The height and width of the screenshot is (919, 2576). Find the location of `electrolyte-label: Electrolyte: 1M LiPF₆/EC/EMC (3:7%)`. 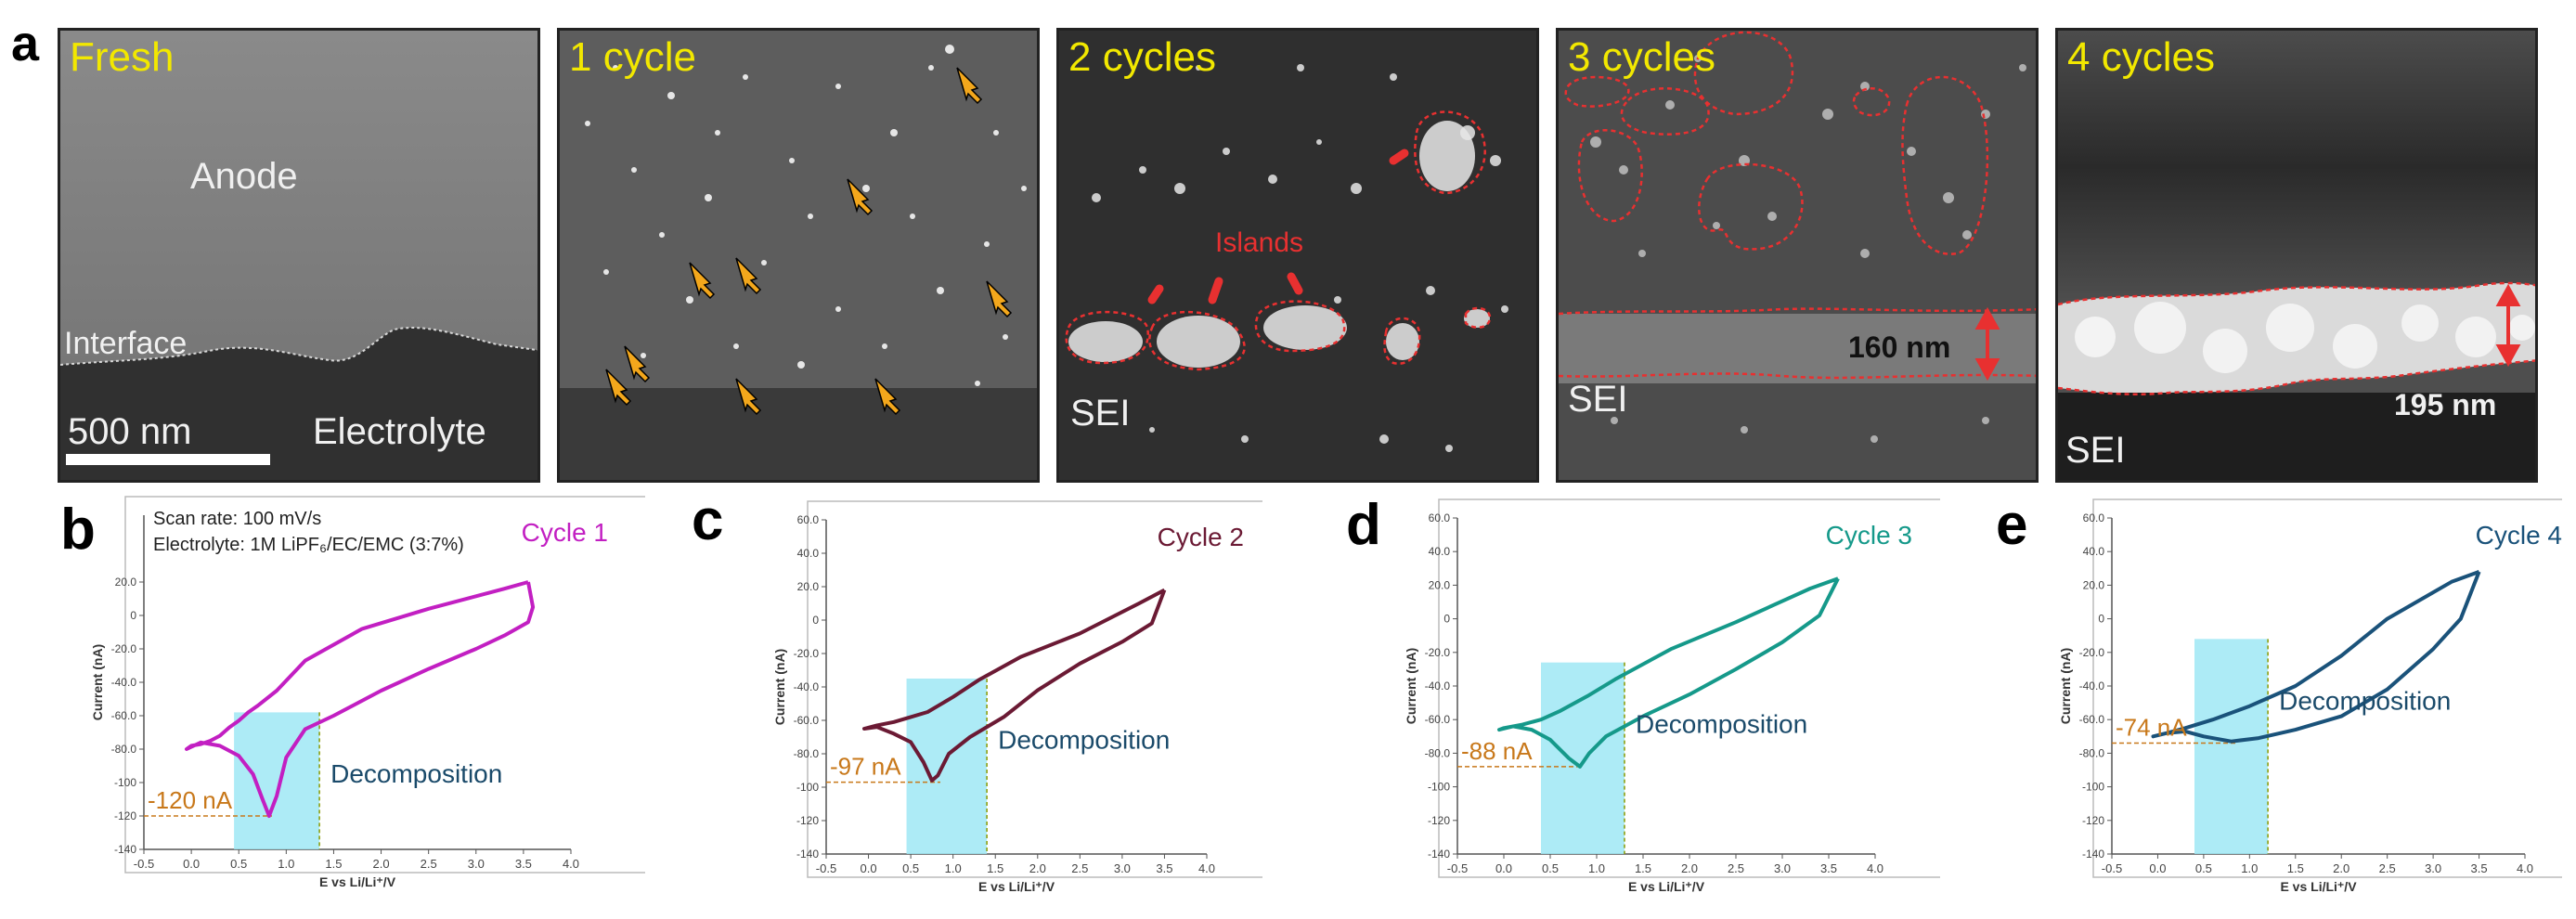

electrolyte-label: Electrolyte: 1M LiPF₆/EC/EMC (3:7%) is located at coordinates (308, 545).